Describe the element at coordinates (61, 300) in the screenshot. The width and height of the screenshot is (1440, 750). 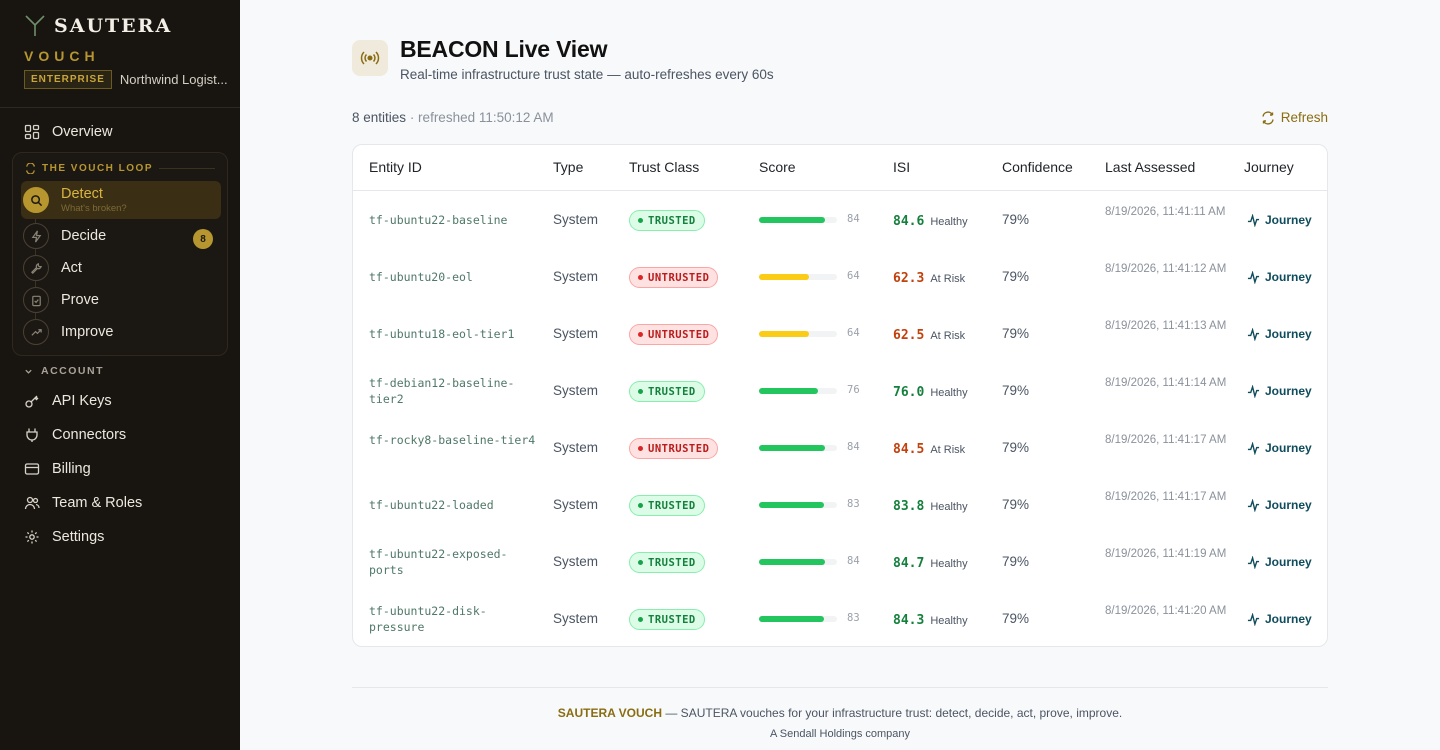
I see `loop-step-prove: Prove` at that location.